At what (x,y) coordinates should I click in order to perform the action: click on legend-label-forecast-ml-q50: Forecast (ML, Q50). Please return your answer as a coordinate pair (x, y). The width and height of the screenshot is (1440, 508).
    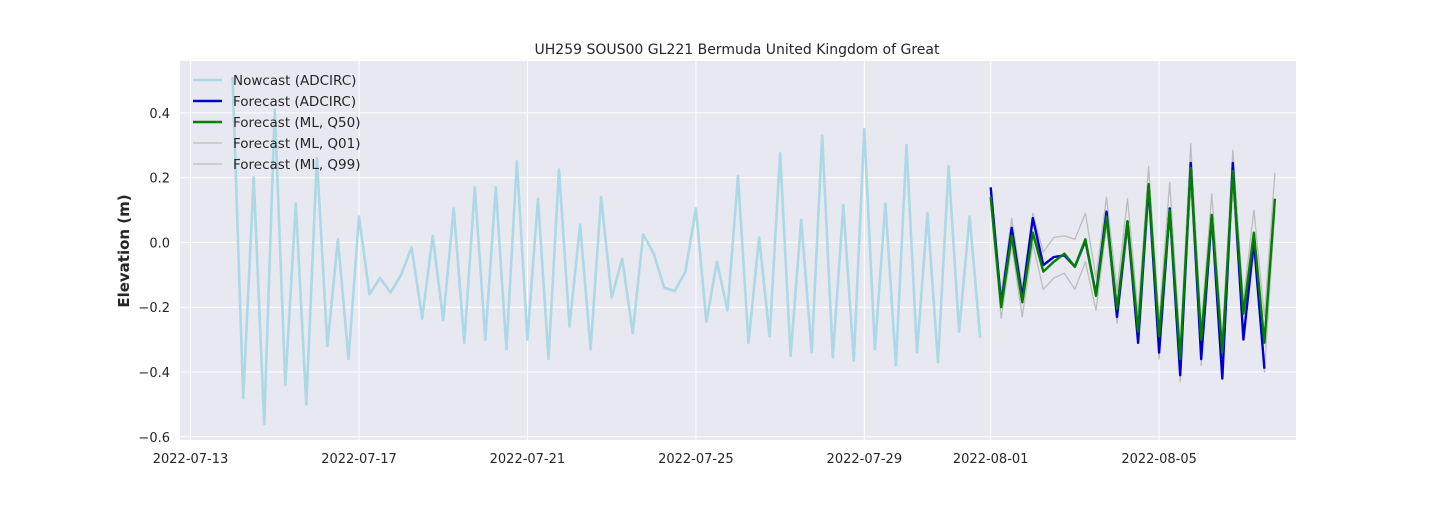
    Looking at the image, I should click on (297, 123).